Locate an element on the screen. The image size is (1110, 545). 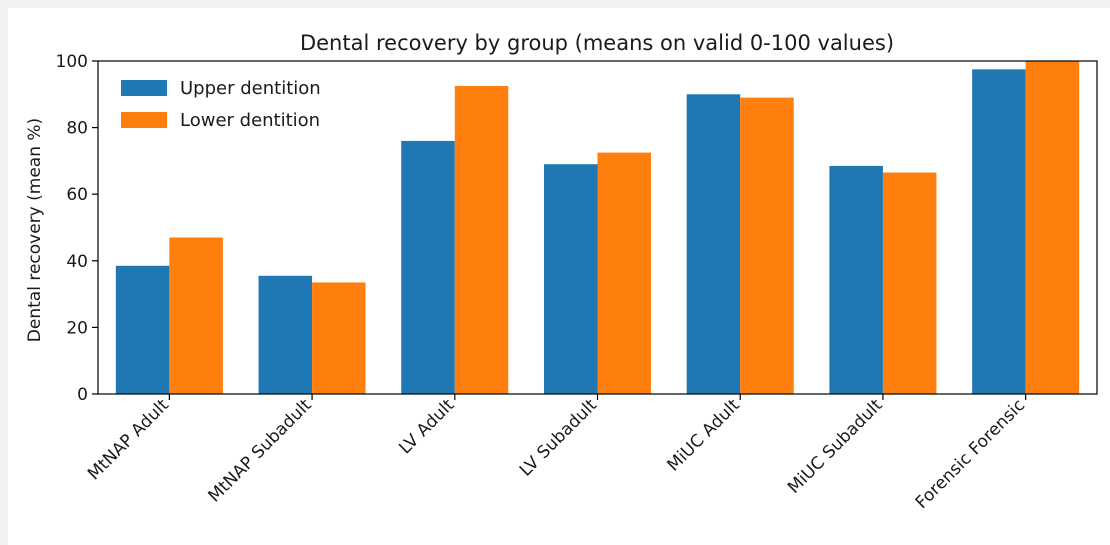
x-tick-label-0: MtNAP Adult is located at coordinates (128, 439).